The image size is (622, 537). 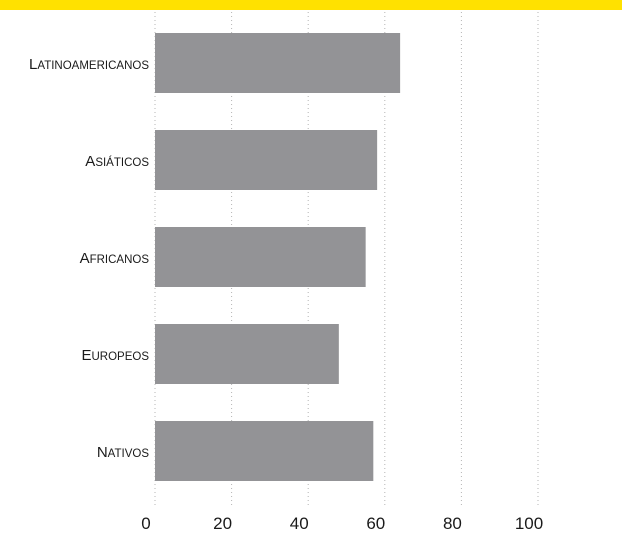 What do you see at coordinates (311, 5) in the screenshot?
I see `top-accent-band` at bounding box center [311, 5].